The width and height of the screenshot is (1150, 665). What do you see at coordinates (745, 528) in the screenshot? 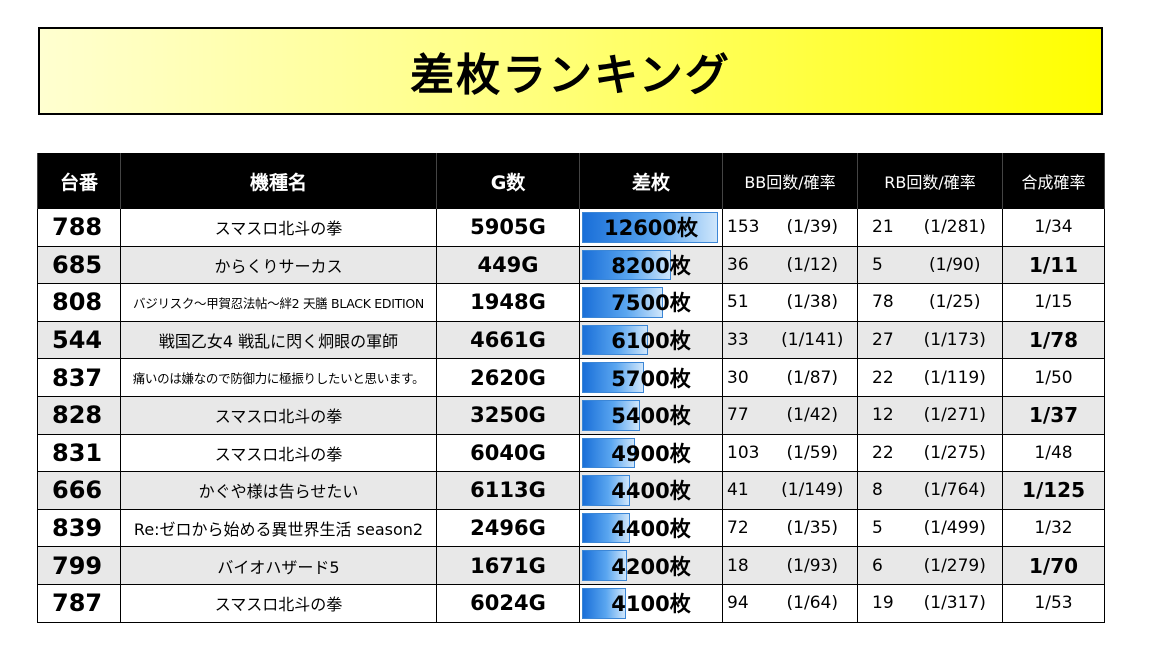
I see `bb-count: 72` at bounding box center [745, 528].